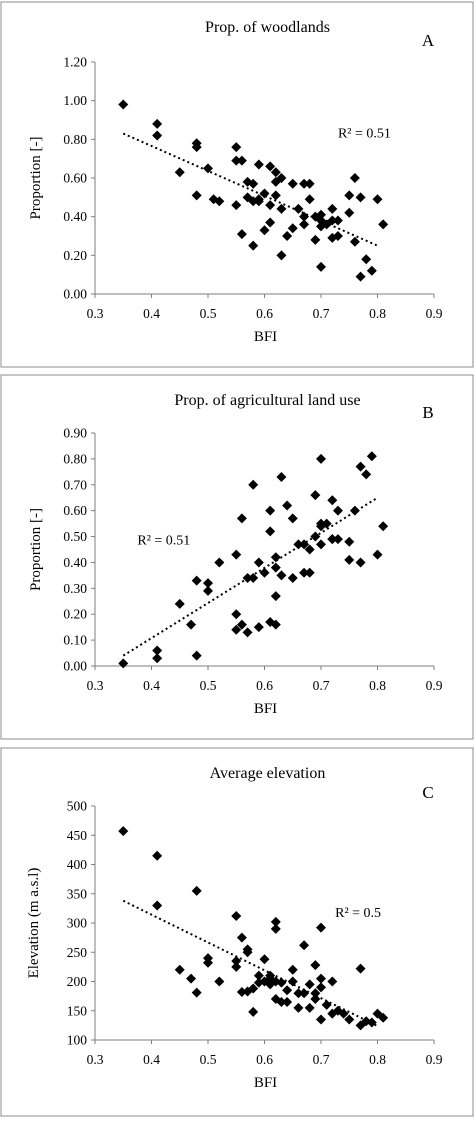  I want to click on panel-letter: A, so click(428, 40).